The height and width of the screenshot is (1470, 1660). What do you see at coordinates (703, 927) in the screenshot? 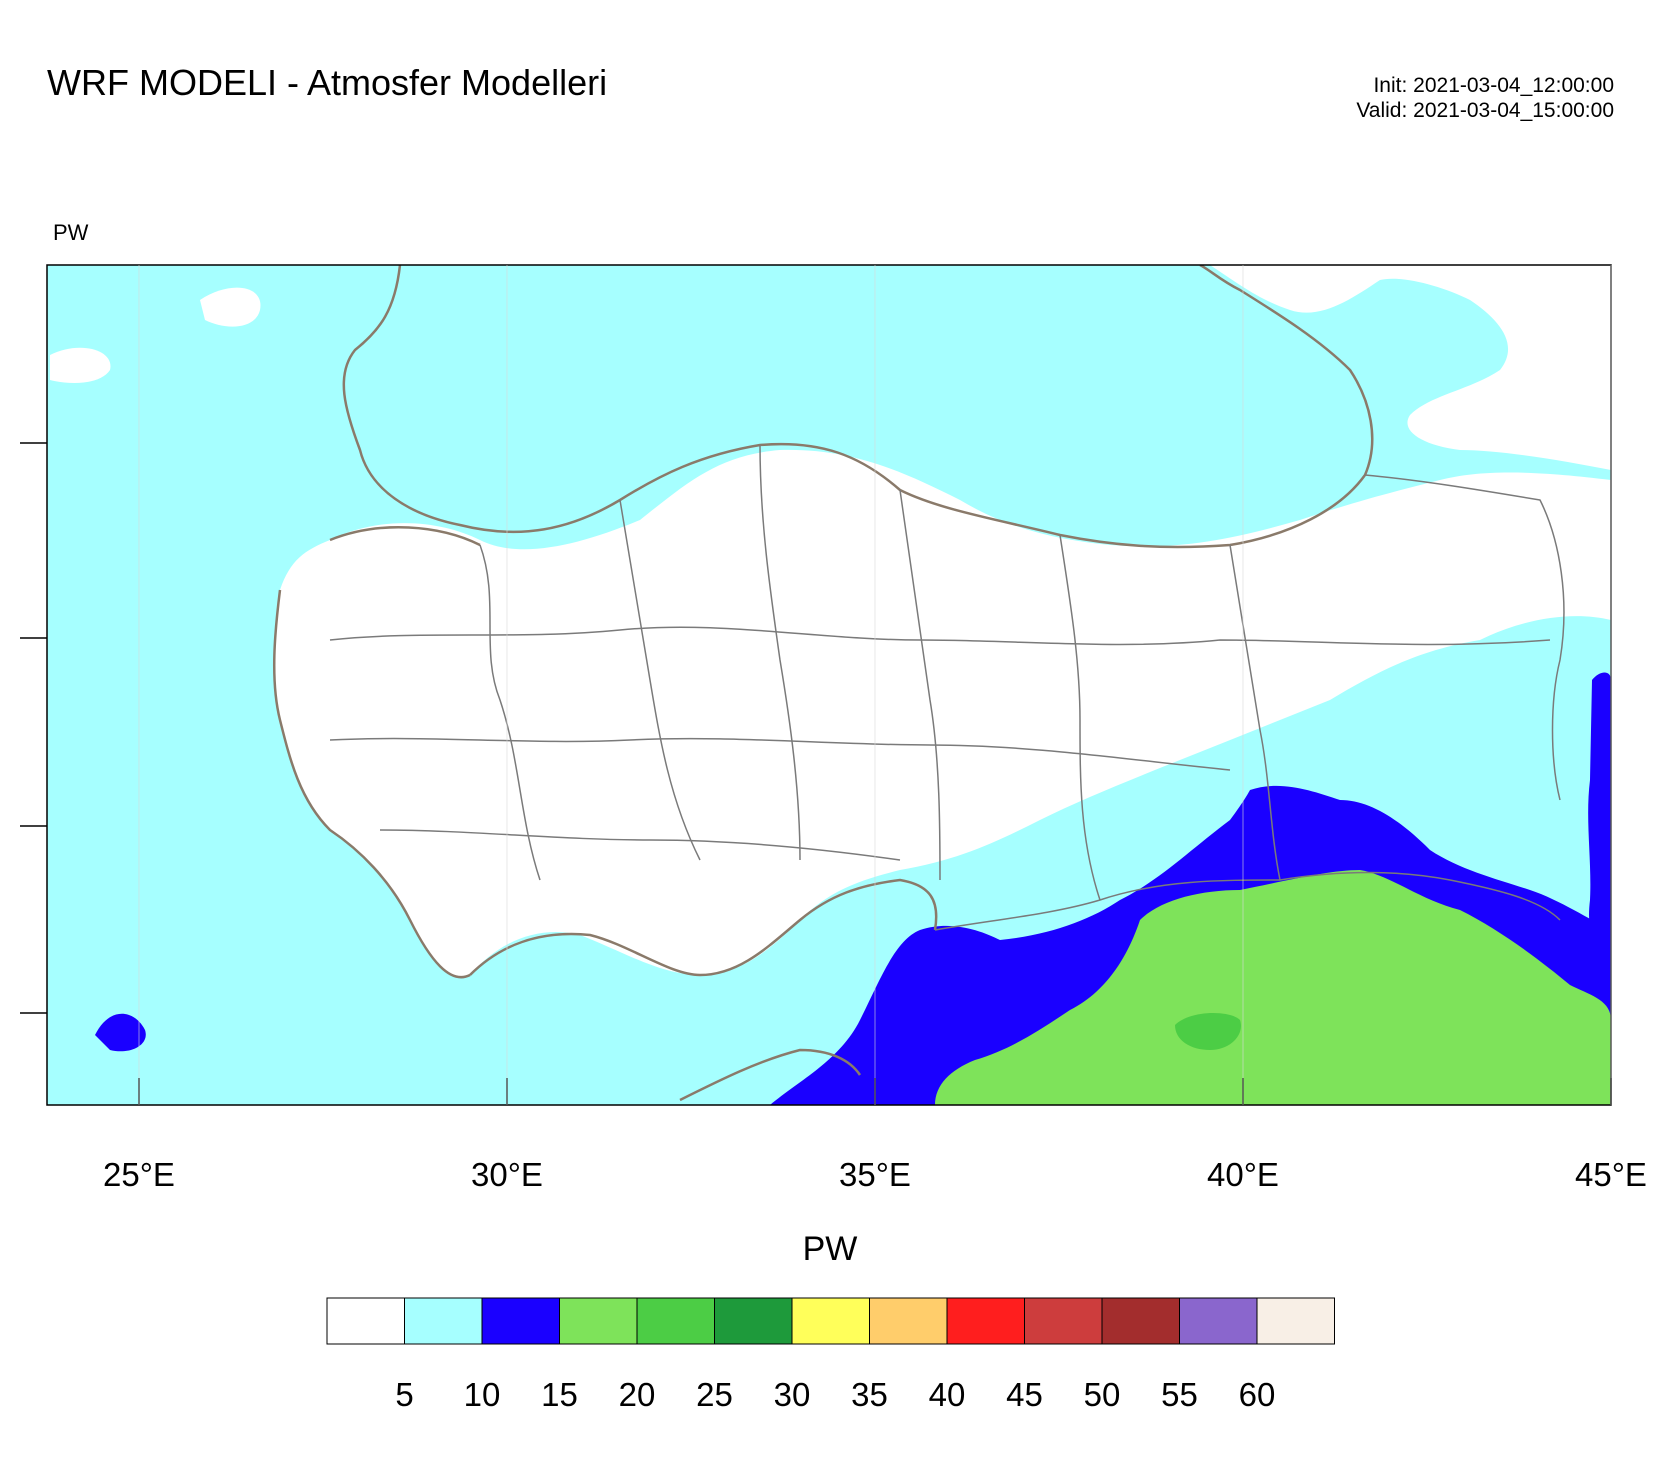
I see `mediterranean-coast` at bounding box center [703, 927].